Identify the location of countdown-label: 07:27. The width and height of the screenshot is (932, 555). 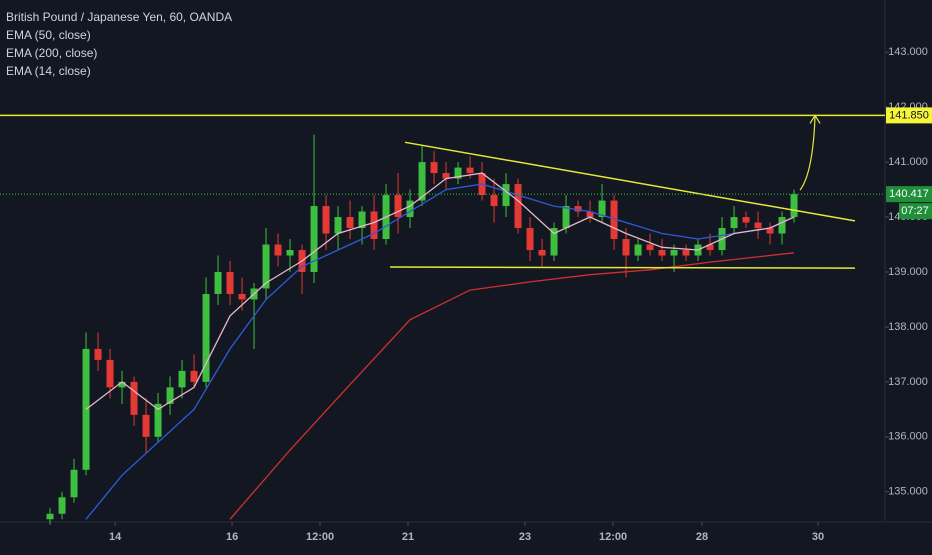
(915, 211).